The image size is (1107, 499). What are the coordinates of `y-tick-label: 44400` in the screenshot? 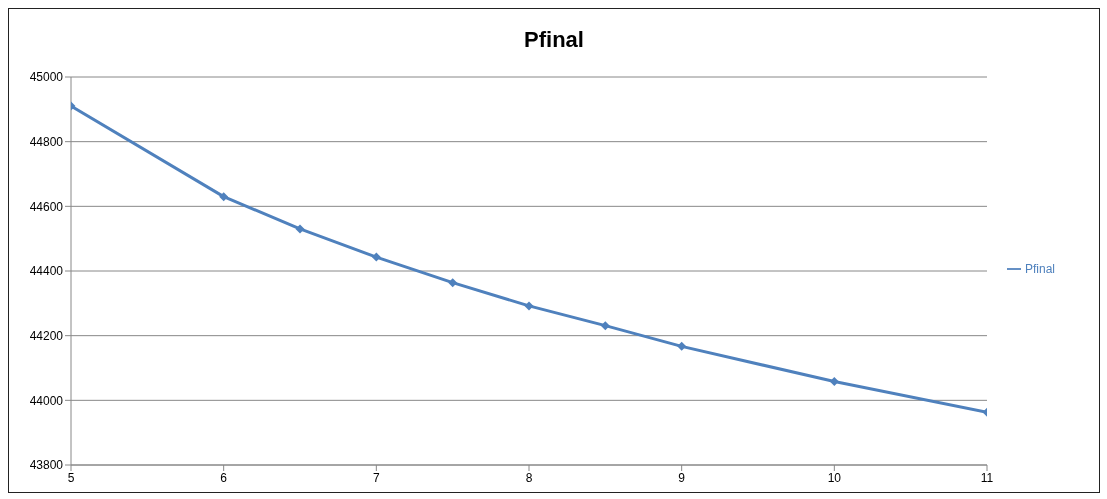 It's located at (46, 271).